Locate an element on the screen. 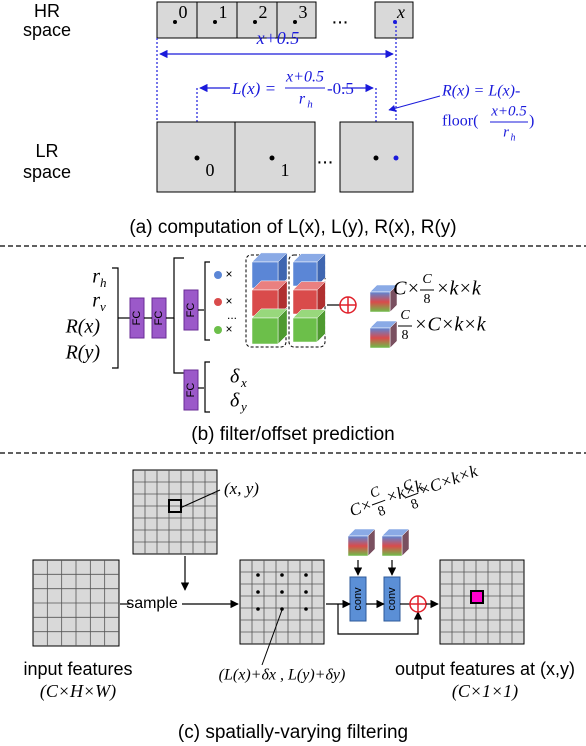  label: (C×1×1) is located at coordinates (485, 691).